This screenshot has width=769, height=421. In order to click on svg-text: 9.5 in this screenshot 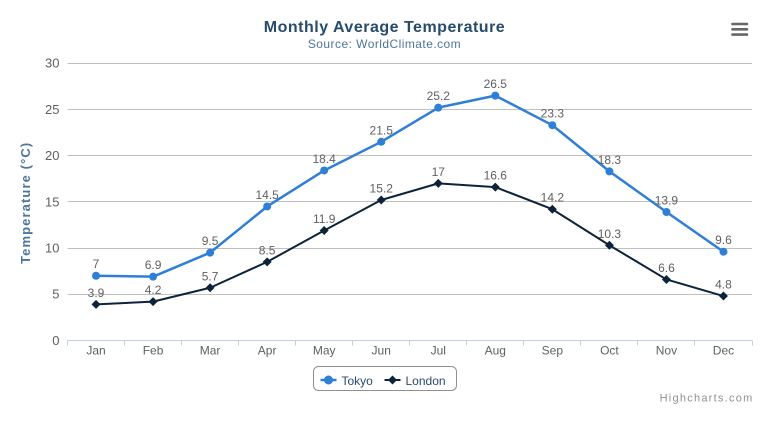, I will do `click(210, 241)`.